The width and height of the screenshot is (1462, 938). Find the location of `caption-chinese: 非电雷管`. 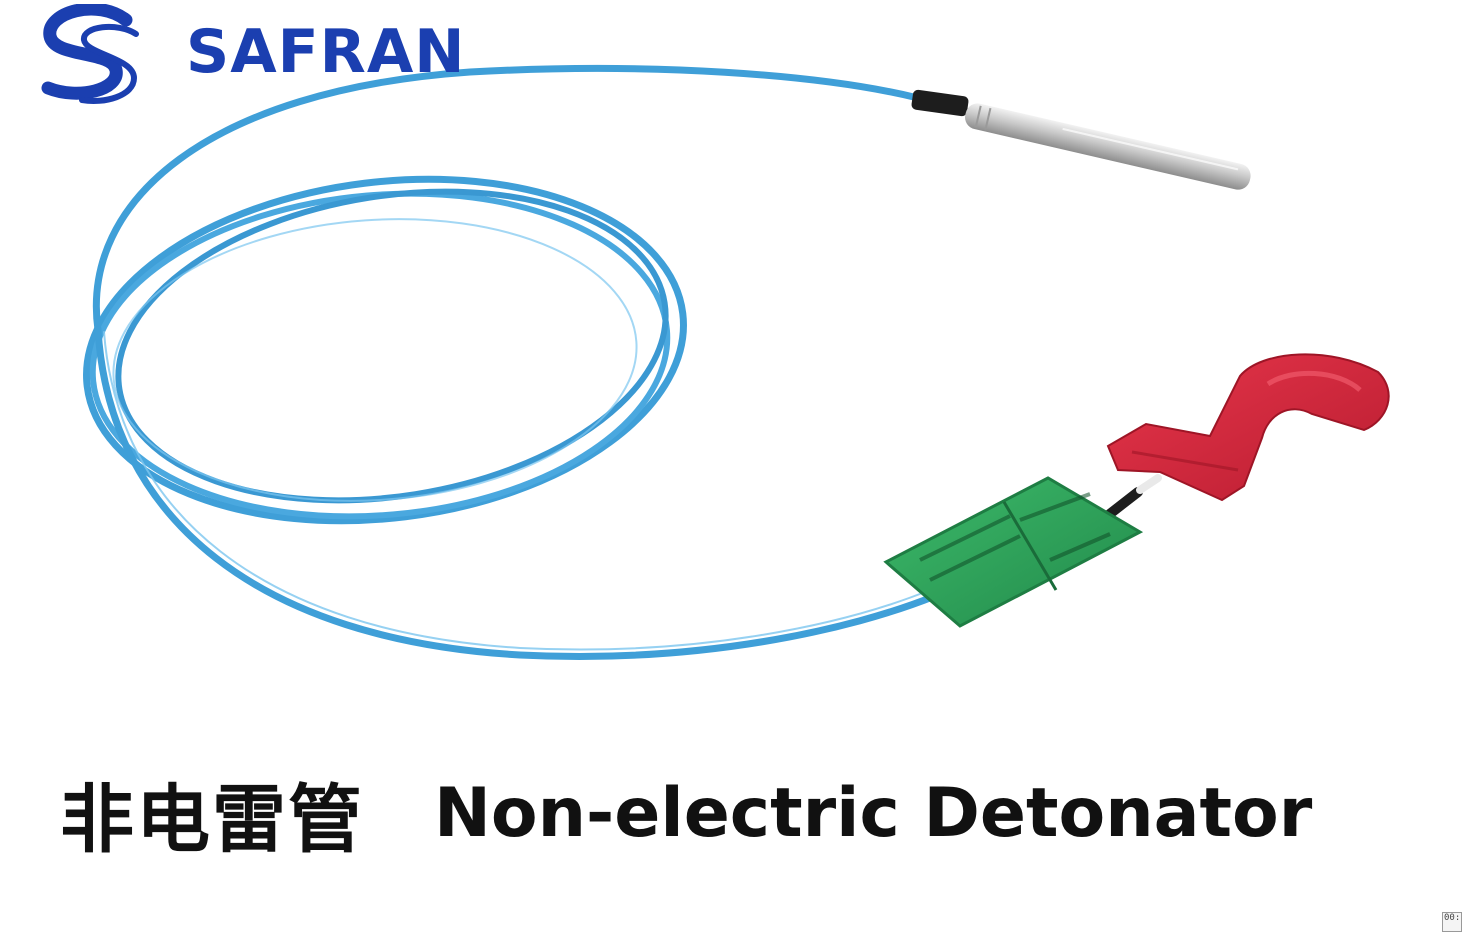

caption-chinese: 非电雷管 is located at coordinates (212, 819).